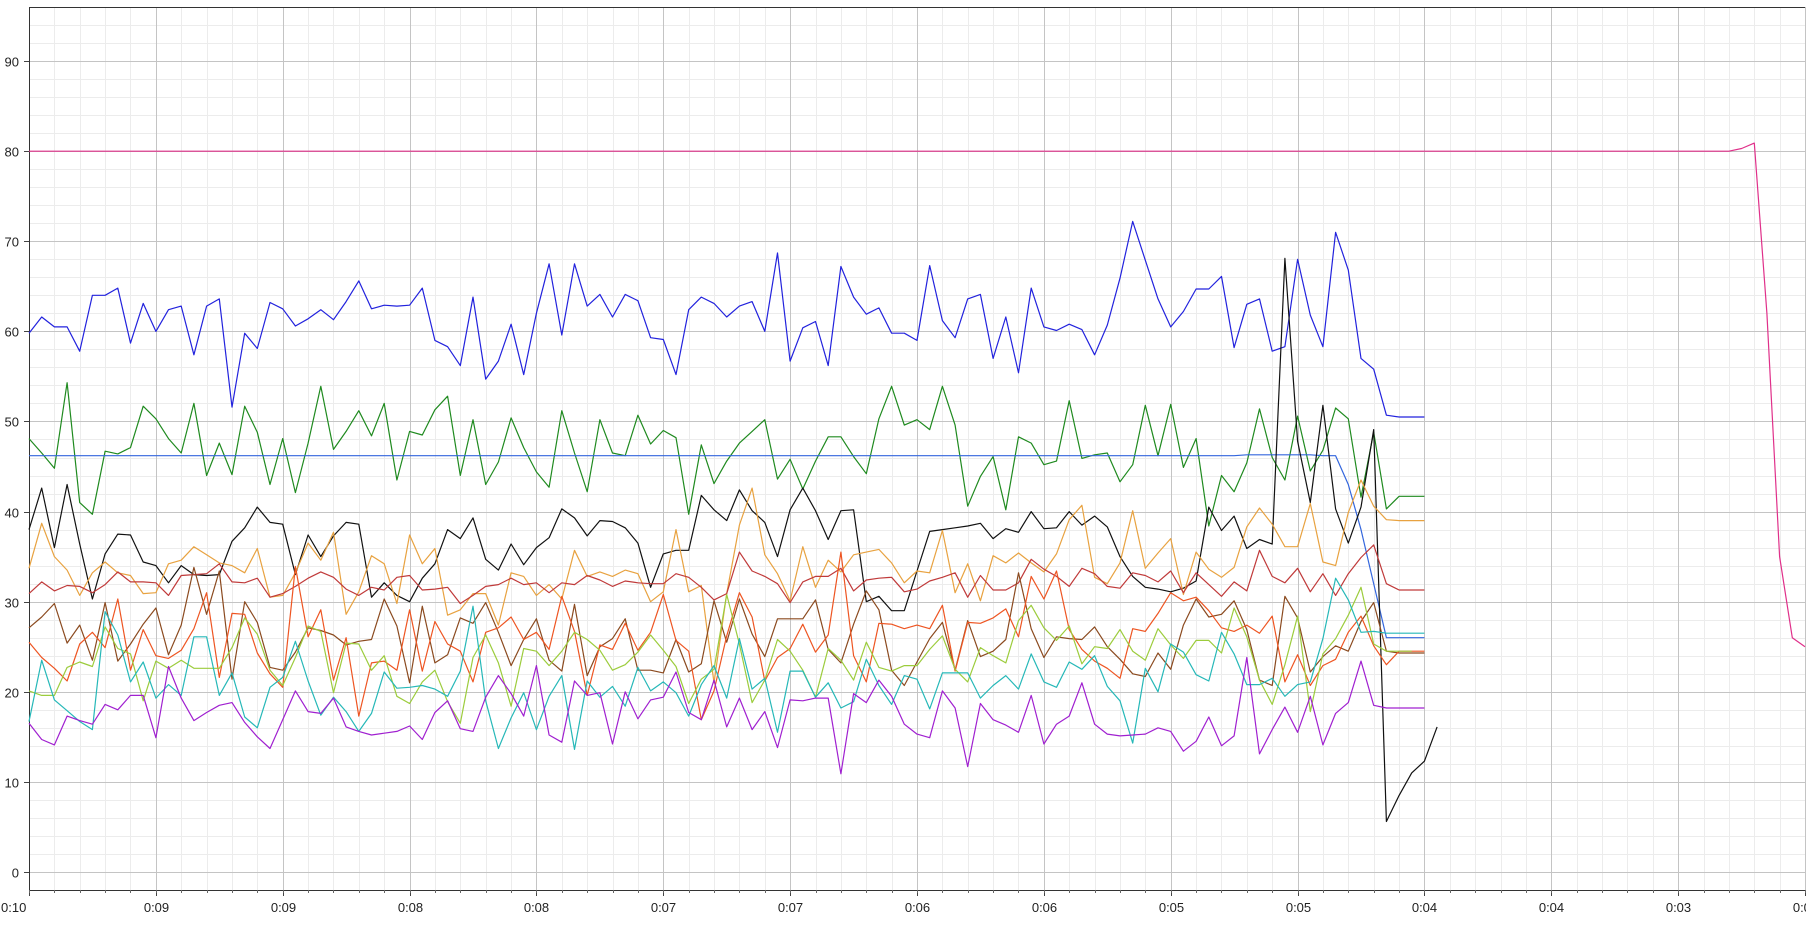 The image size is (1806, 933). Describe the element at coordinates (12, 332) in the screenshot. I see `y-tick-label: 60` at that location.